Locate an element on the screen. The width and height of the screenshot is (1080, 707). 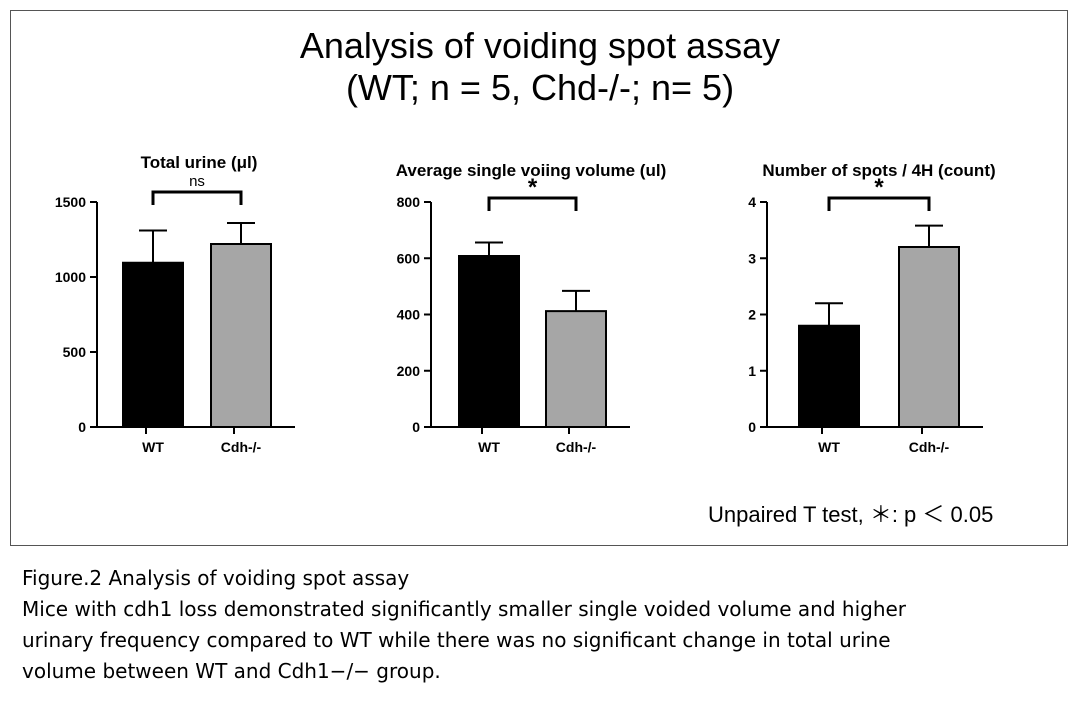
chart3-title: Number of spots / 4H (count) is located at coordinates (878, 170).